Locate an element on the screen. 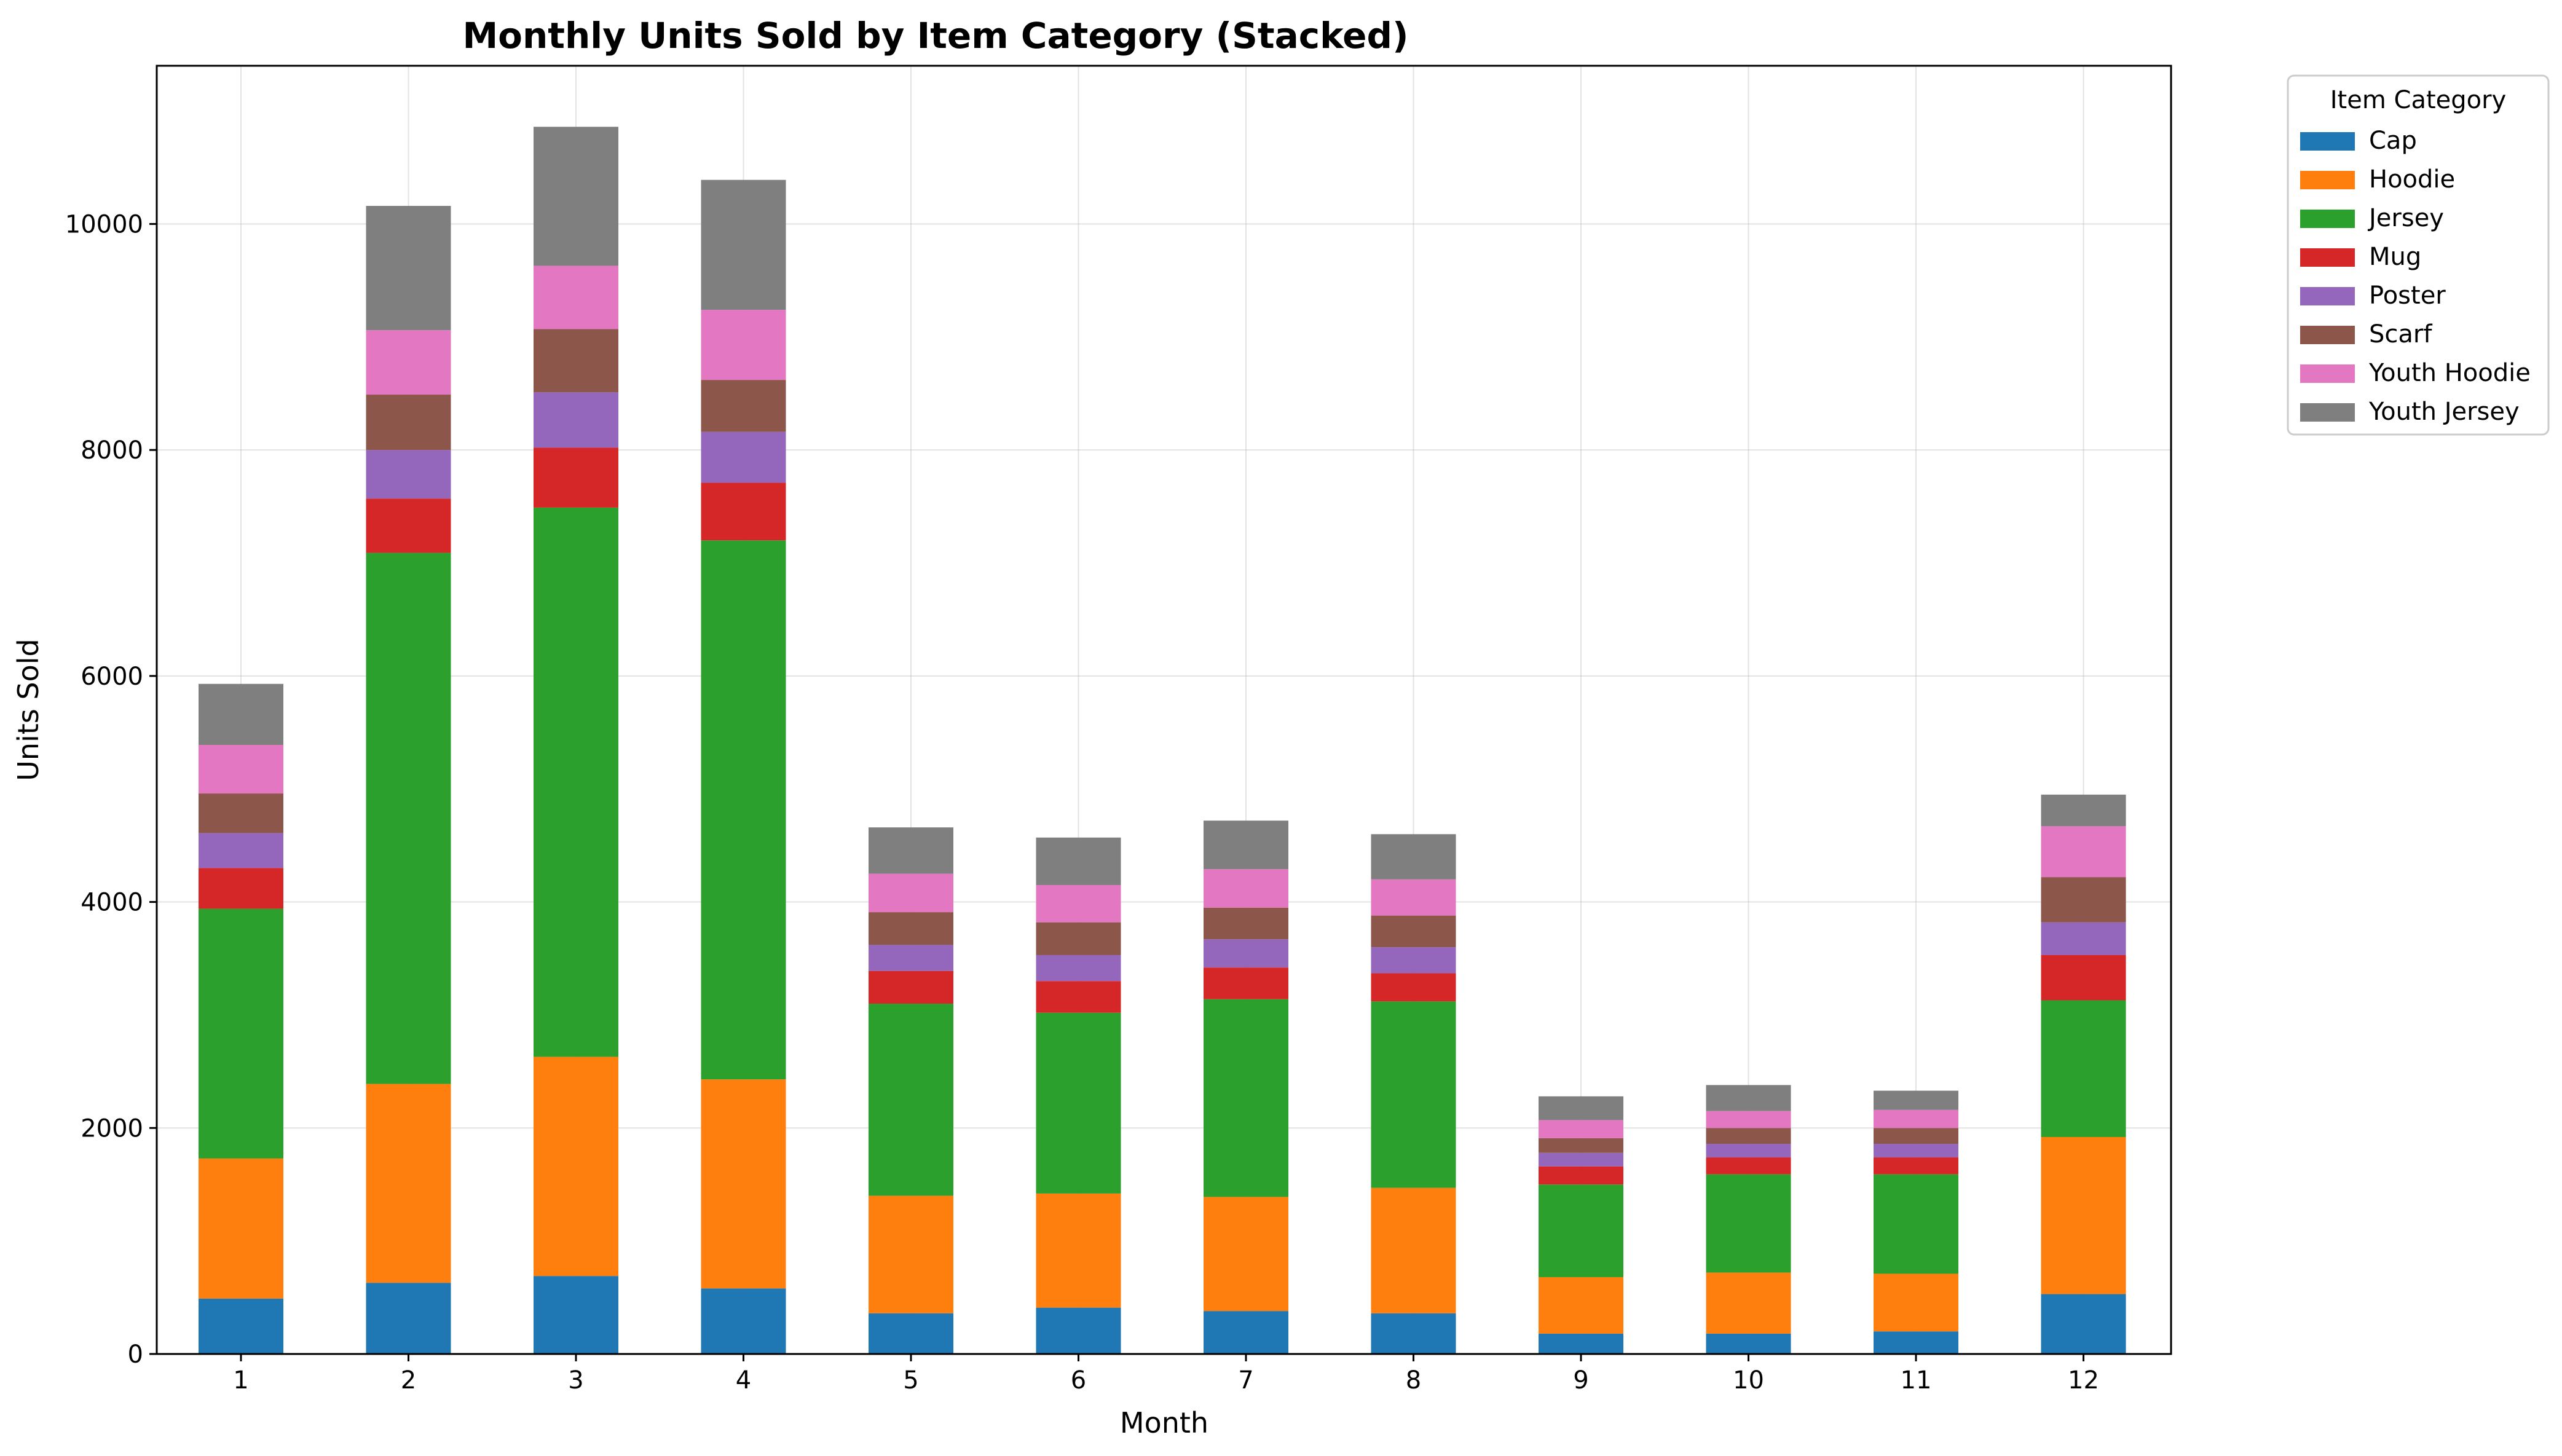 This screenshot has height=1456, width=2562. y-tick-label: 0 is located at coordinates (135, 1354).